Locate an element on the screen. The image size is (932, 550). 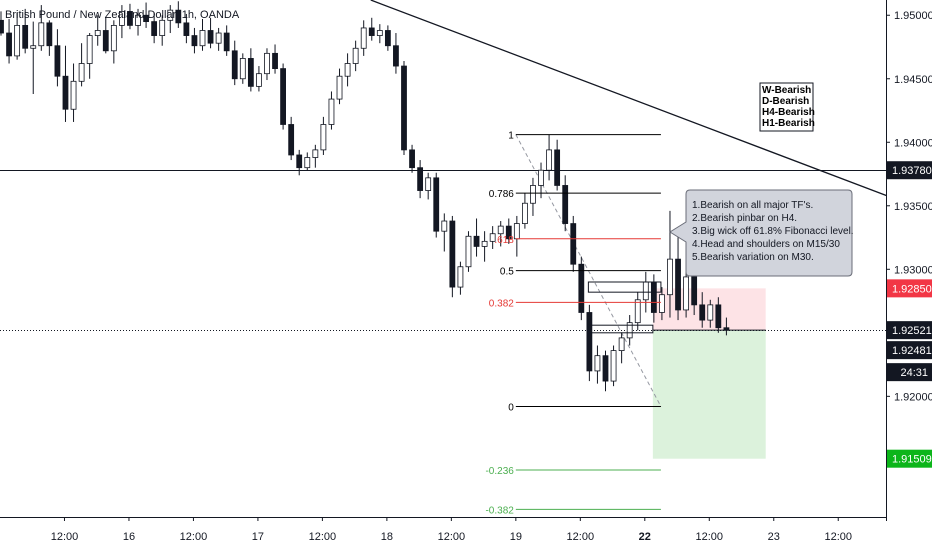
take-profit-zone is located at coordinates (709, 394).